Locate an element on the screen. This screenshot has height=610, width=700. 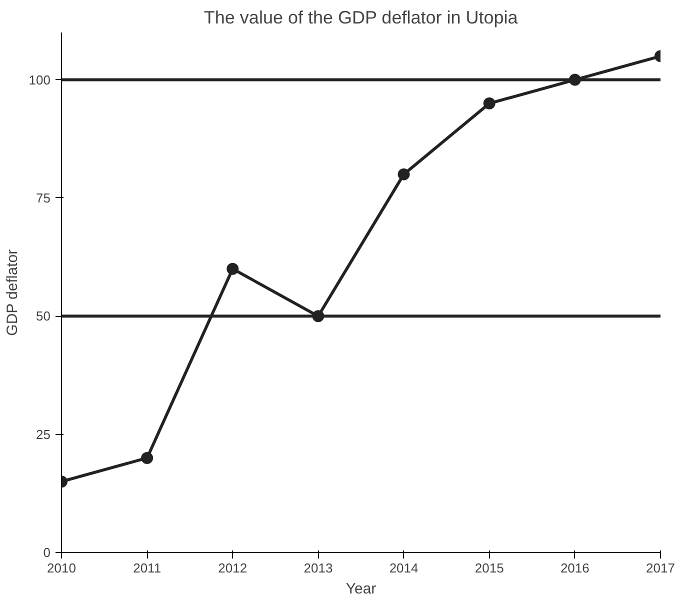
x-tick-label: 2011 is located at coordinates (147, 568).